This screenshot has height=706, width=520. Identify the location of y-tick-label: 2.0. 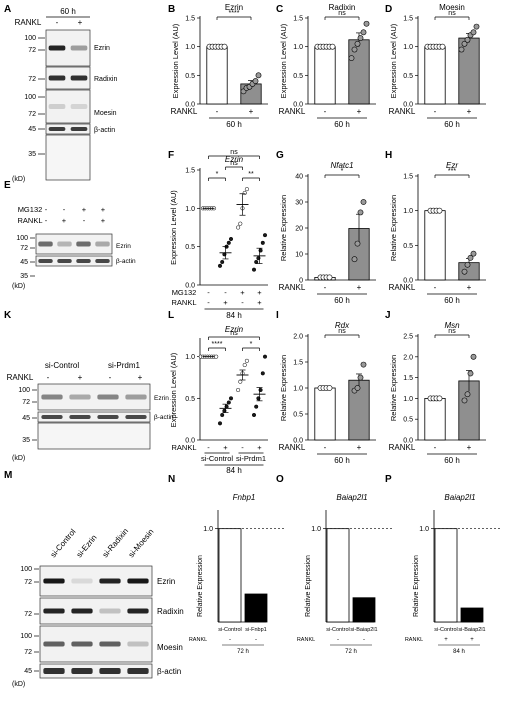
(298, 337).